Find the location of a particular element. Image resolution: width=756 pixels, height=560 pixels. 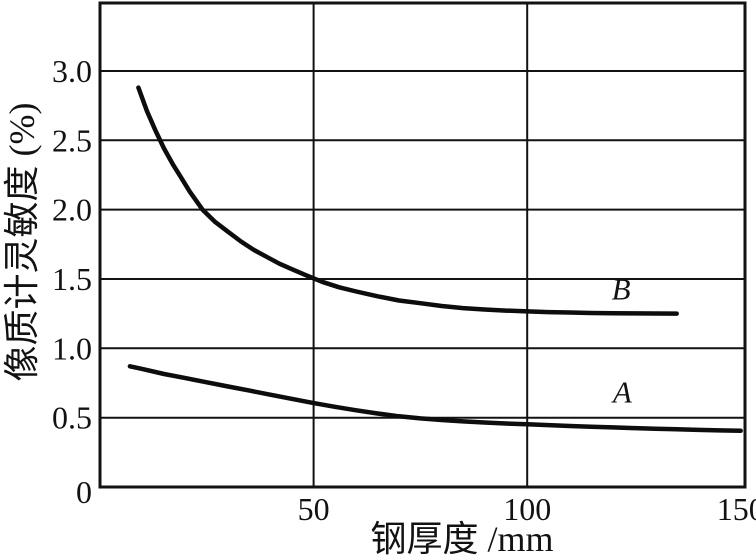

x-axis-title: 钢厚度 /mm is located at coordinates (461, 539).